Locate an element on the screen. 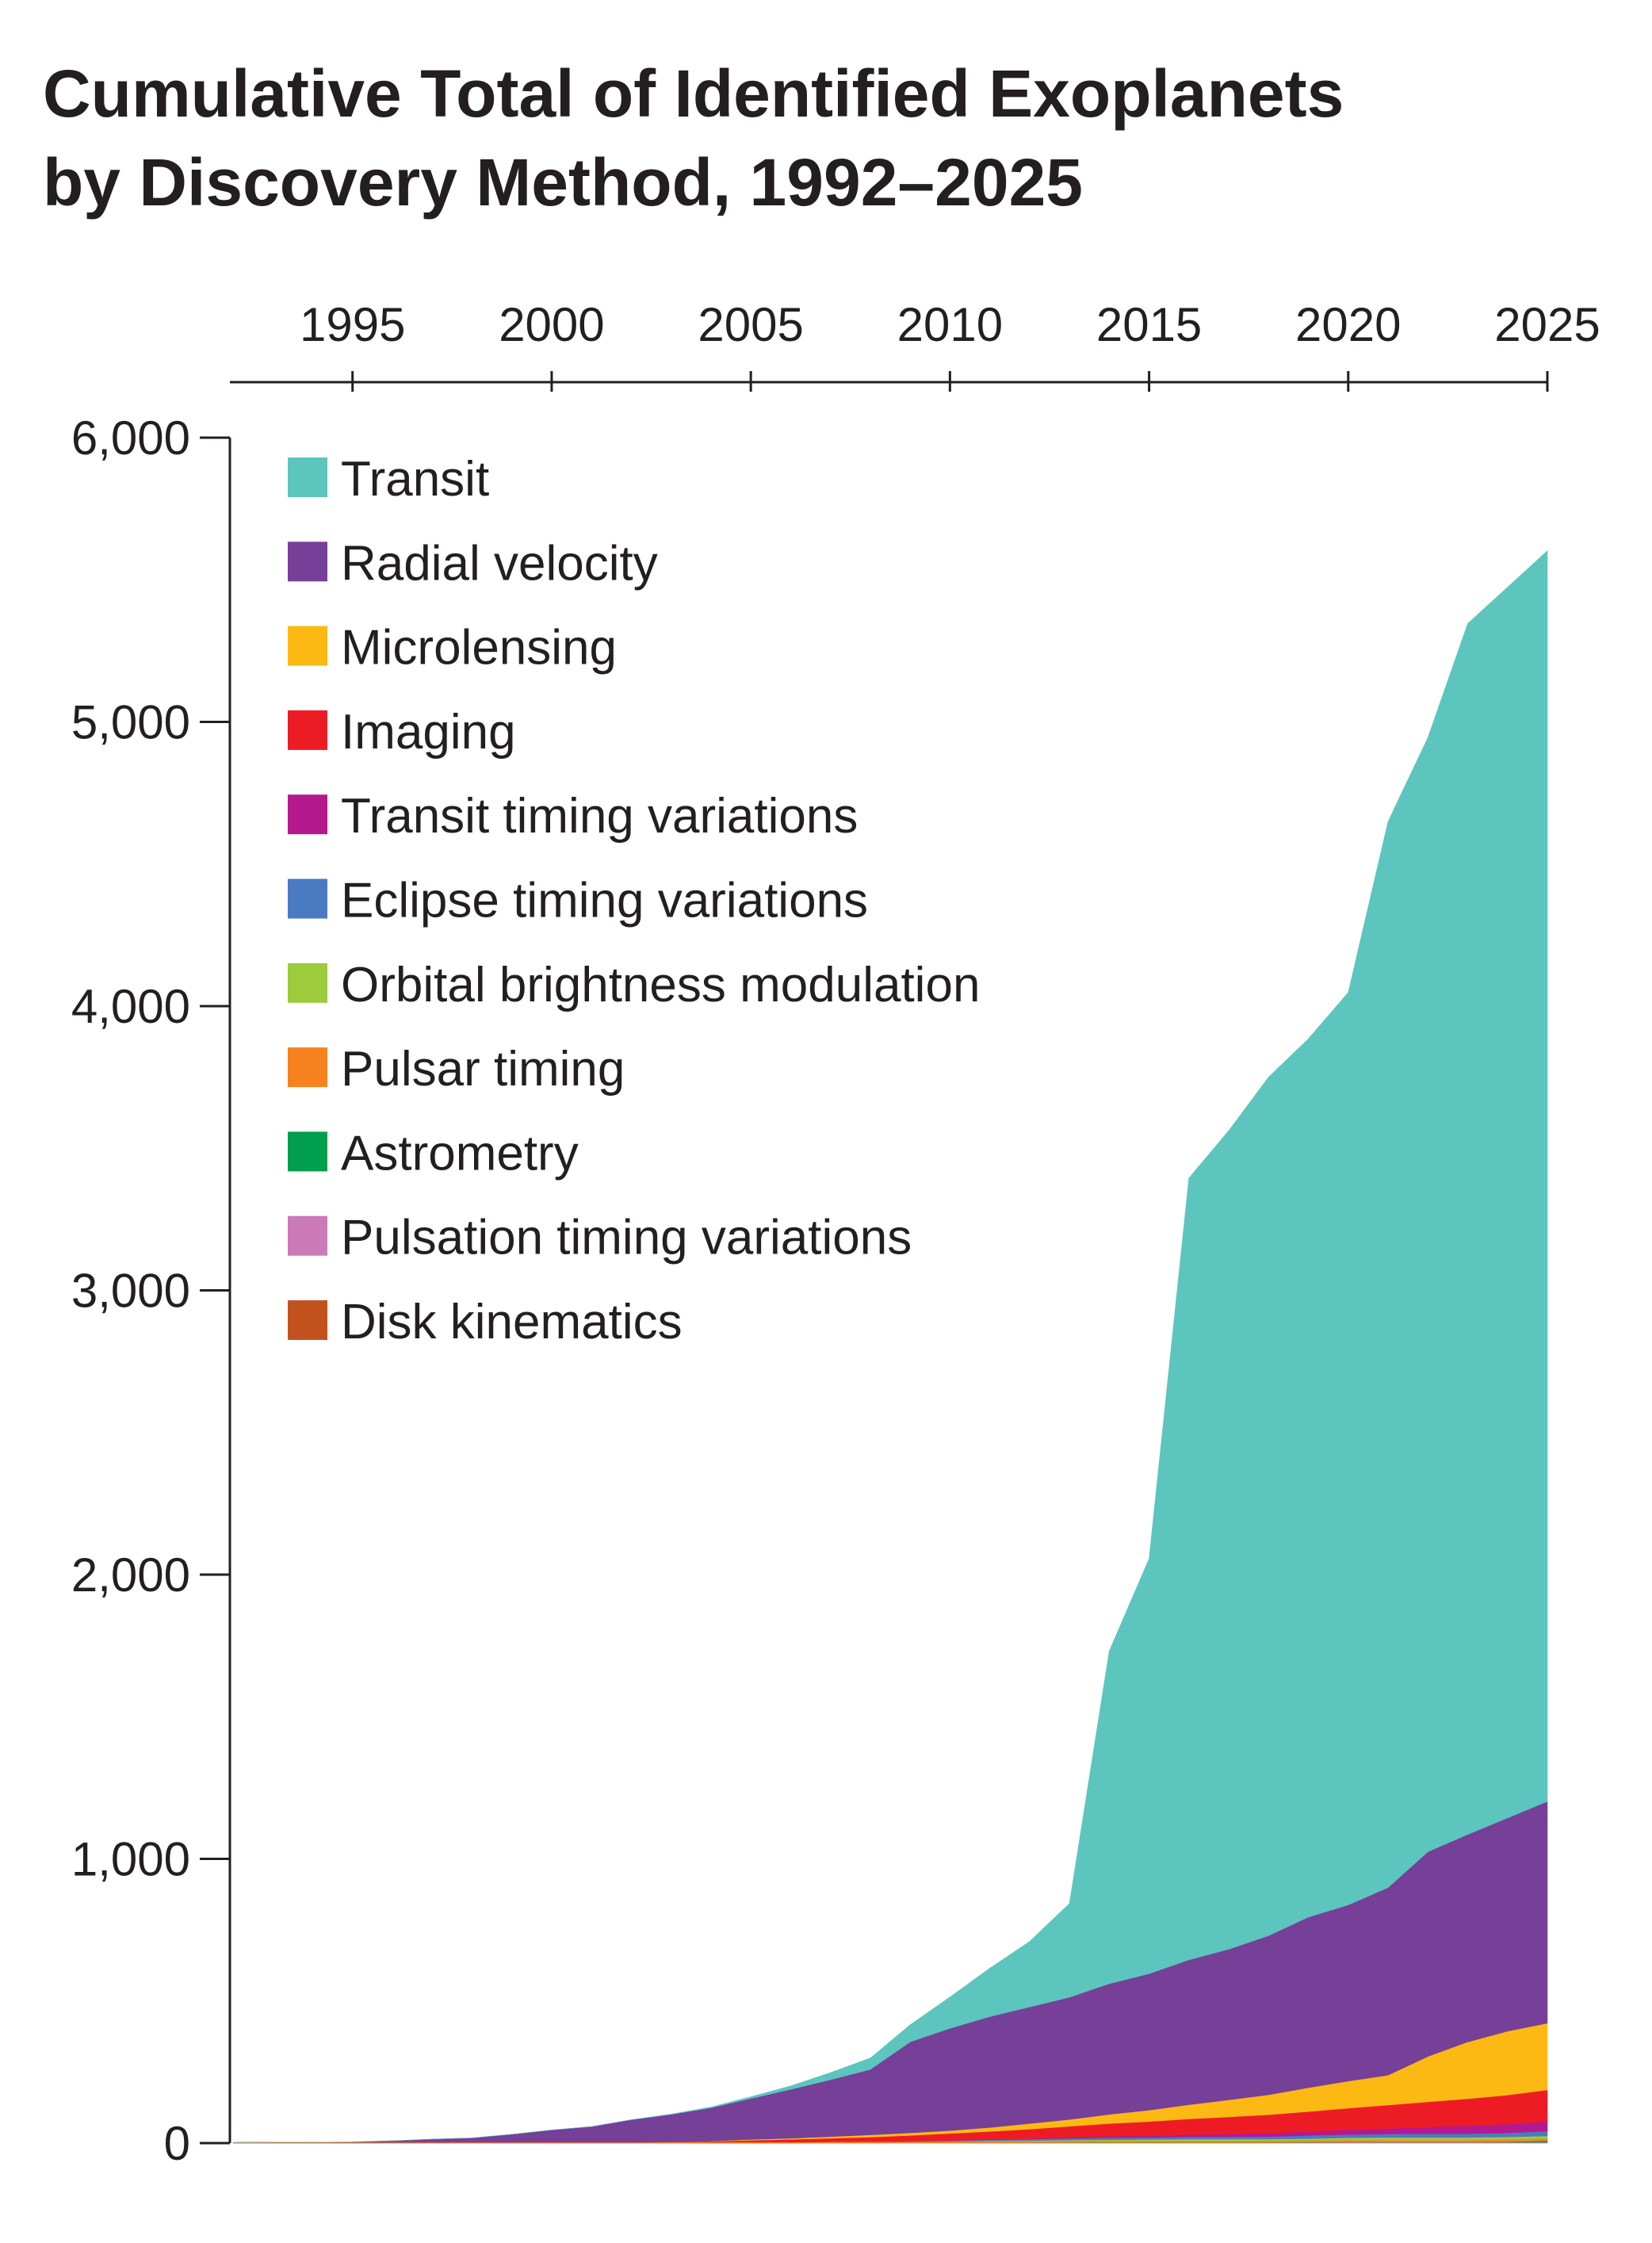 This screenshot has height=2243, width=1652. legend-item-transit-timing-variations: Transit timing variations is located at coordinates (573, 817).